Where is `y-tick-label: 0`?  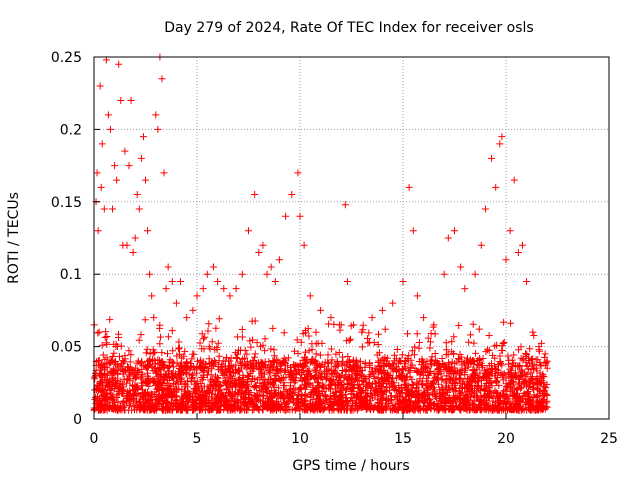 y-tick-label: 0 is located at coordinates (77, 420).